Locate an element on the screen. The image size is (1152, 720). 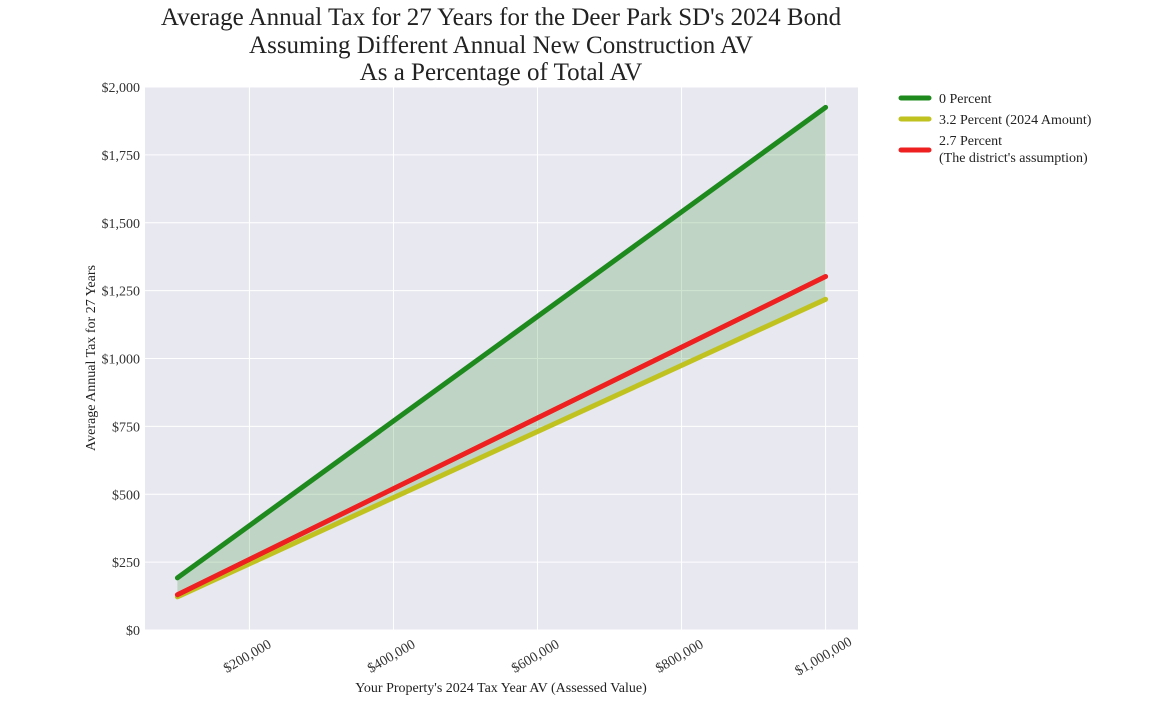
y-tick-label-1: $250 is located at coordinates (126, 563).